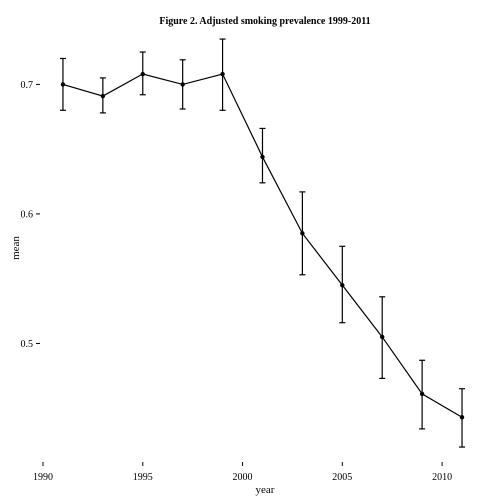 The width and height of the screenshot is (504, 504). I want to click on y-tick-label: 0.5, so click(27, 344).